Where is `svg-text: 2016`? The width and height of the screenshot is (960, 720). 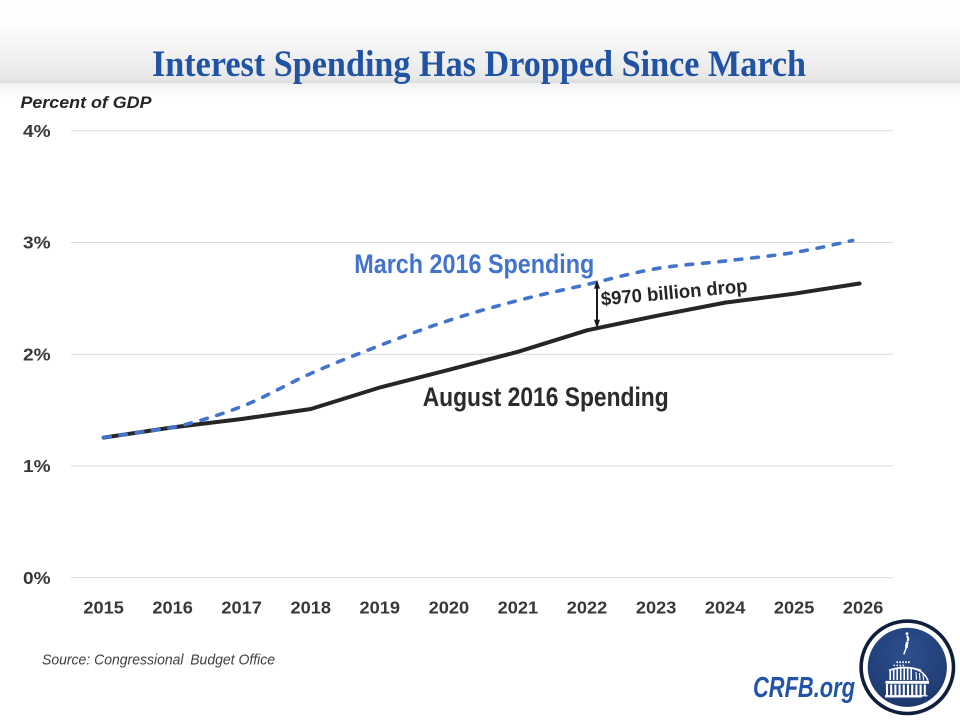
svg-text: 2016 is located at coordinates (172, 607).